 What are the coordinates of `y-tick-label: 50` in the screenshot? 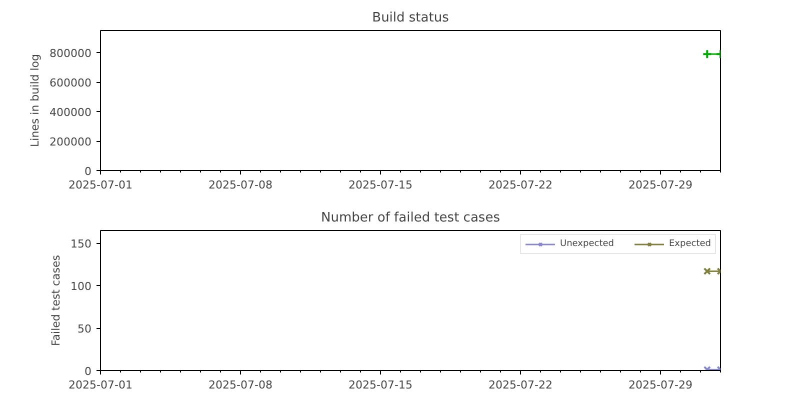 It's located at (85, 329).